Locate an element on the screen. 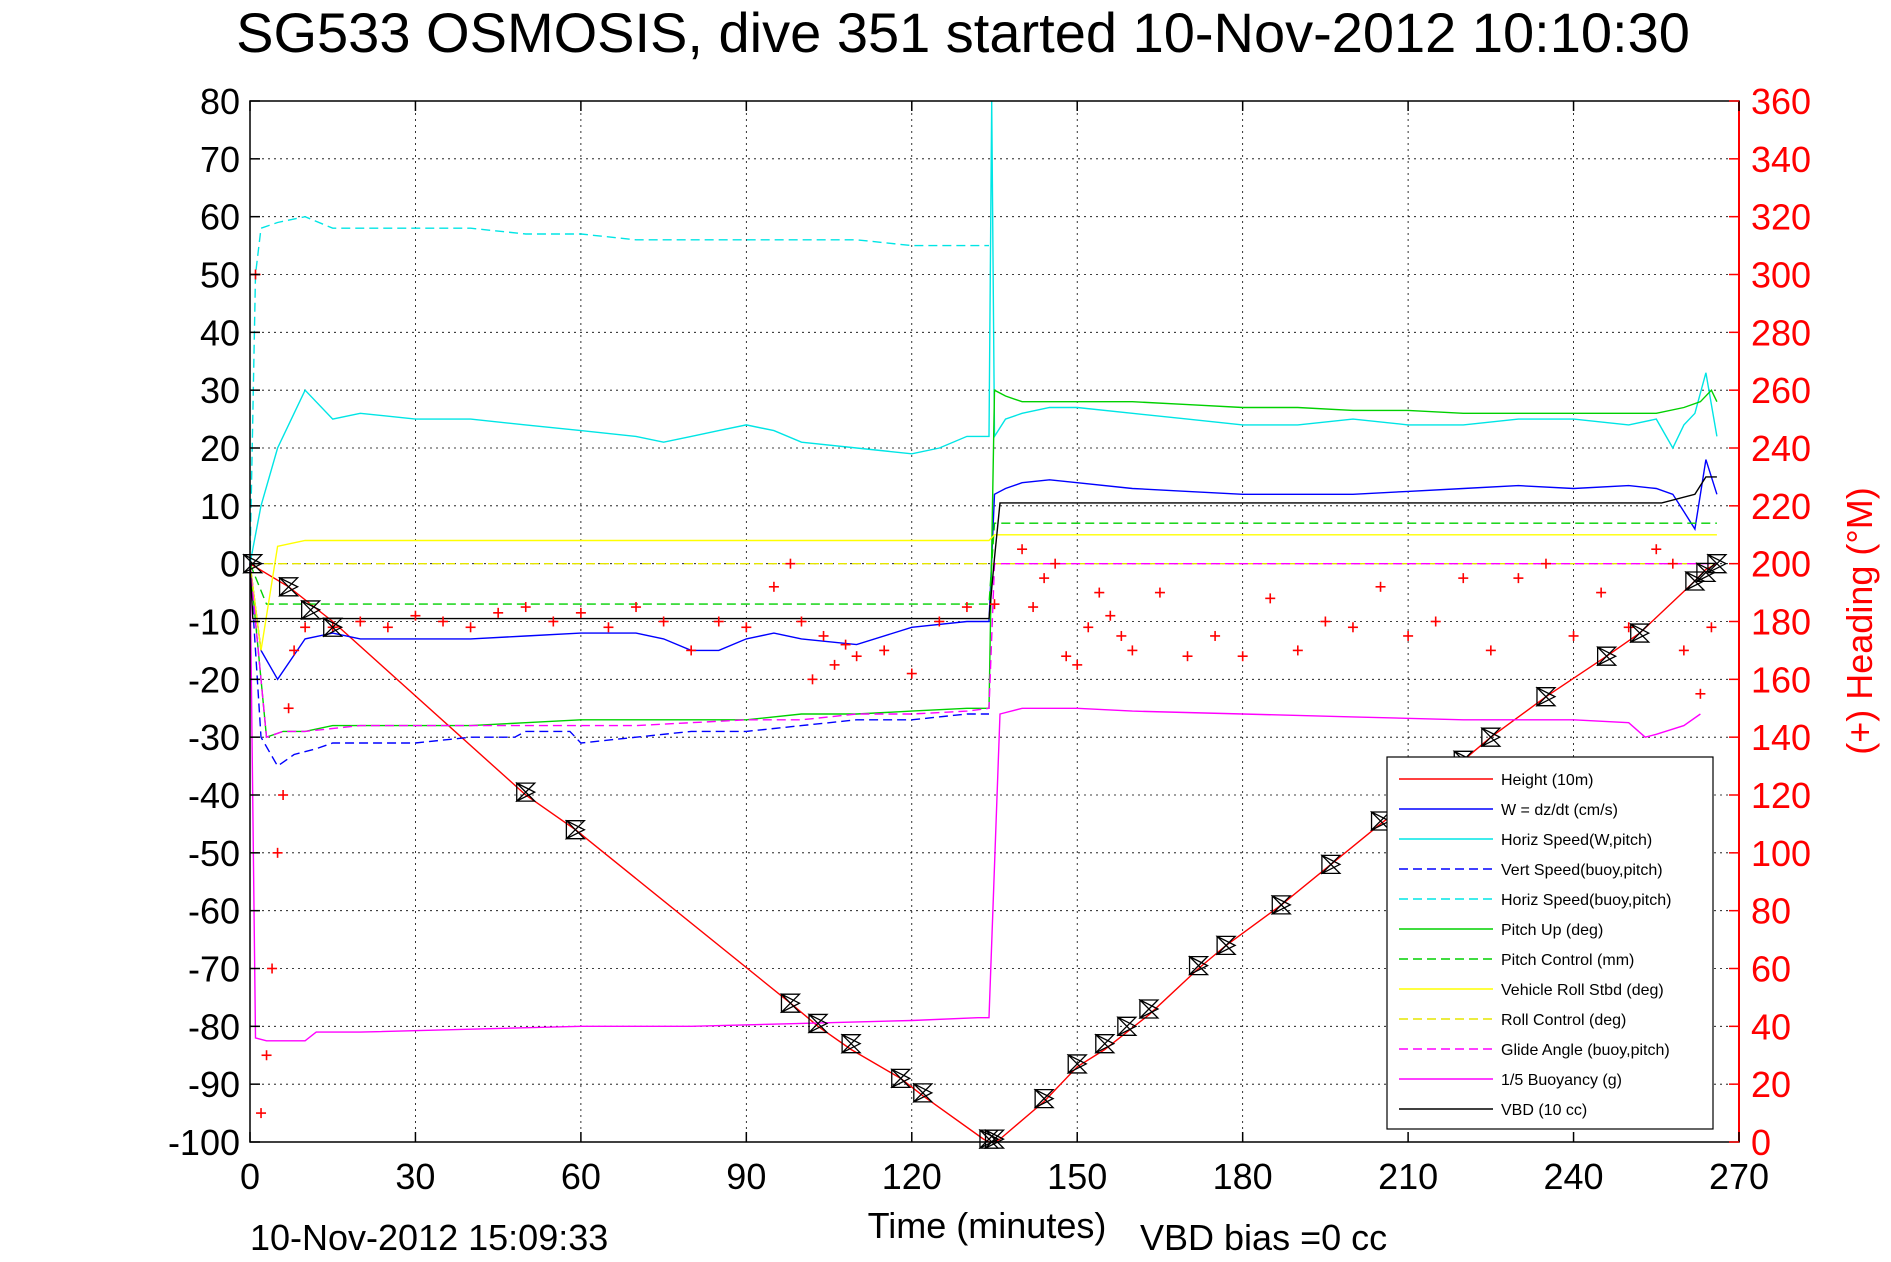  y2-tick-label: 200 is located at coordinates (1781, 564).